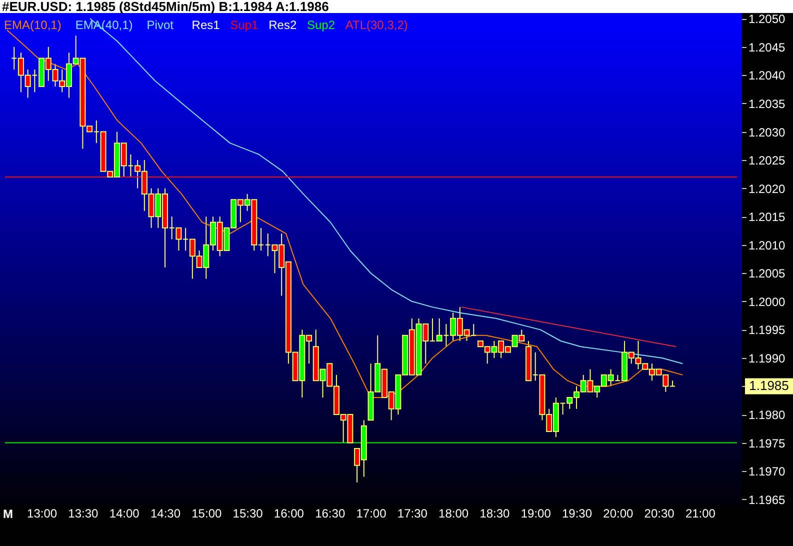  What do you see at coordinates (618, 513) in the screenshot?
I see `x-tick-label: 20:00` at bounding box center [618, 513].